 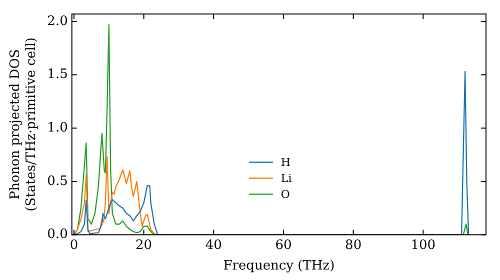 I want to click on y-axis-title: Phonon projected DOS (States/THz·primitive cell), so click(x=23, y=124).